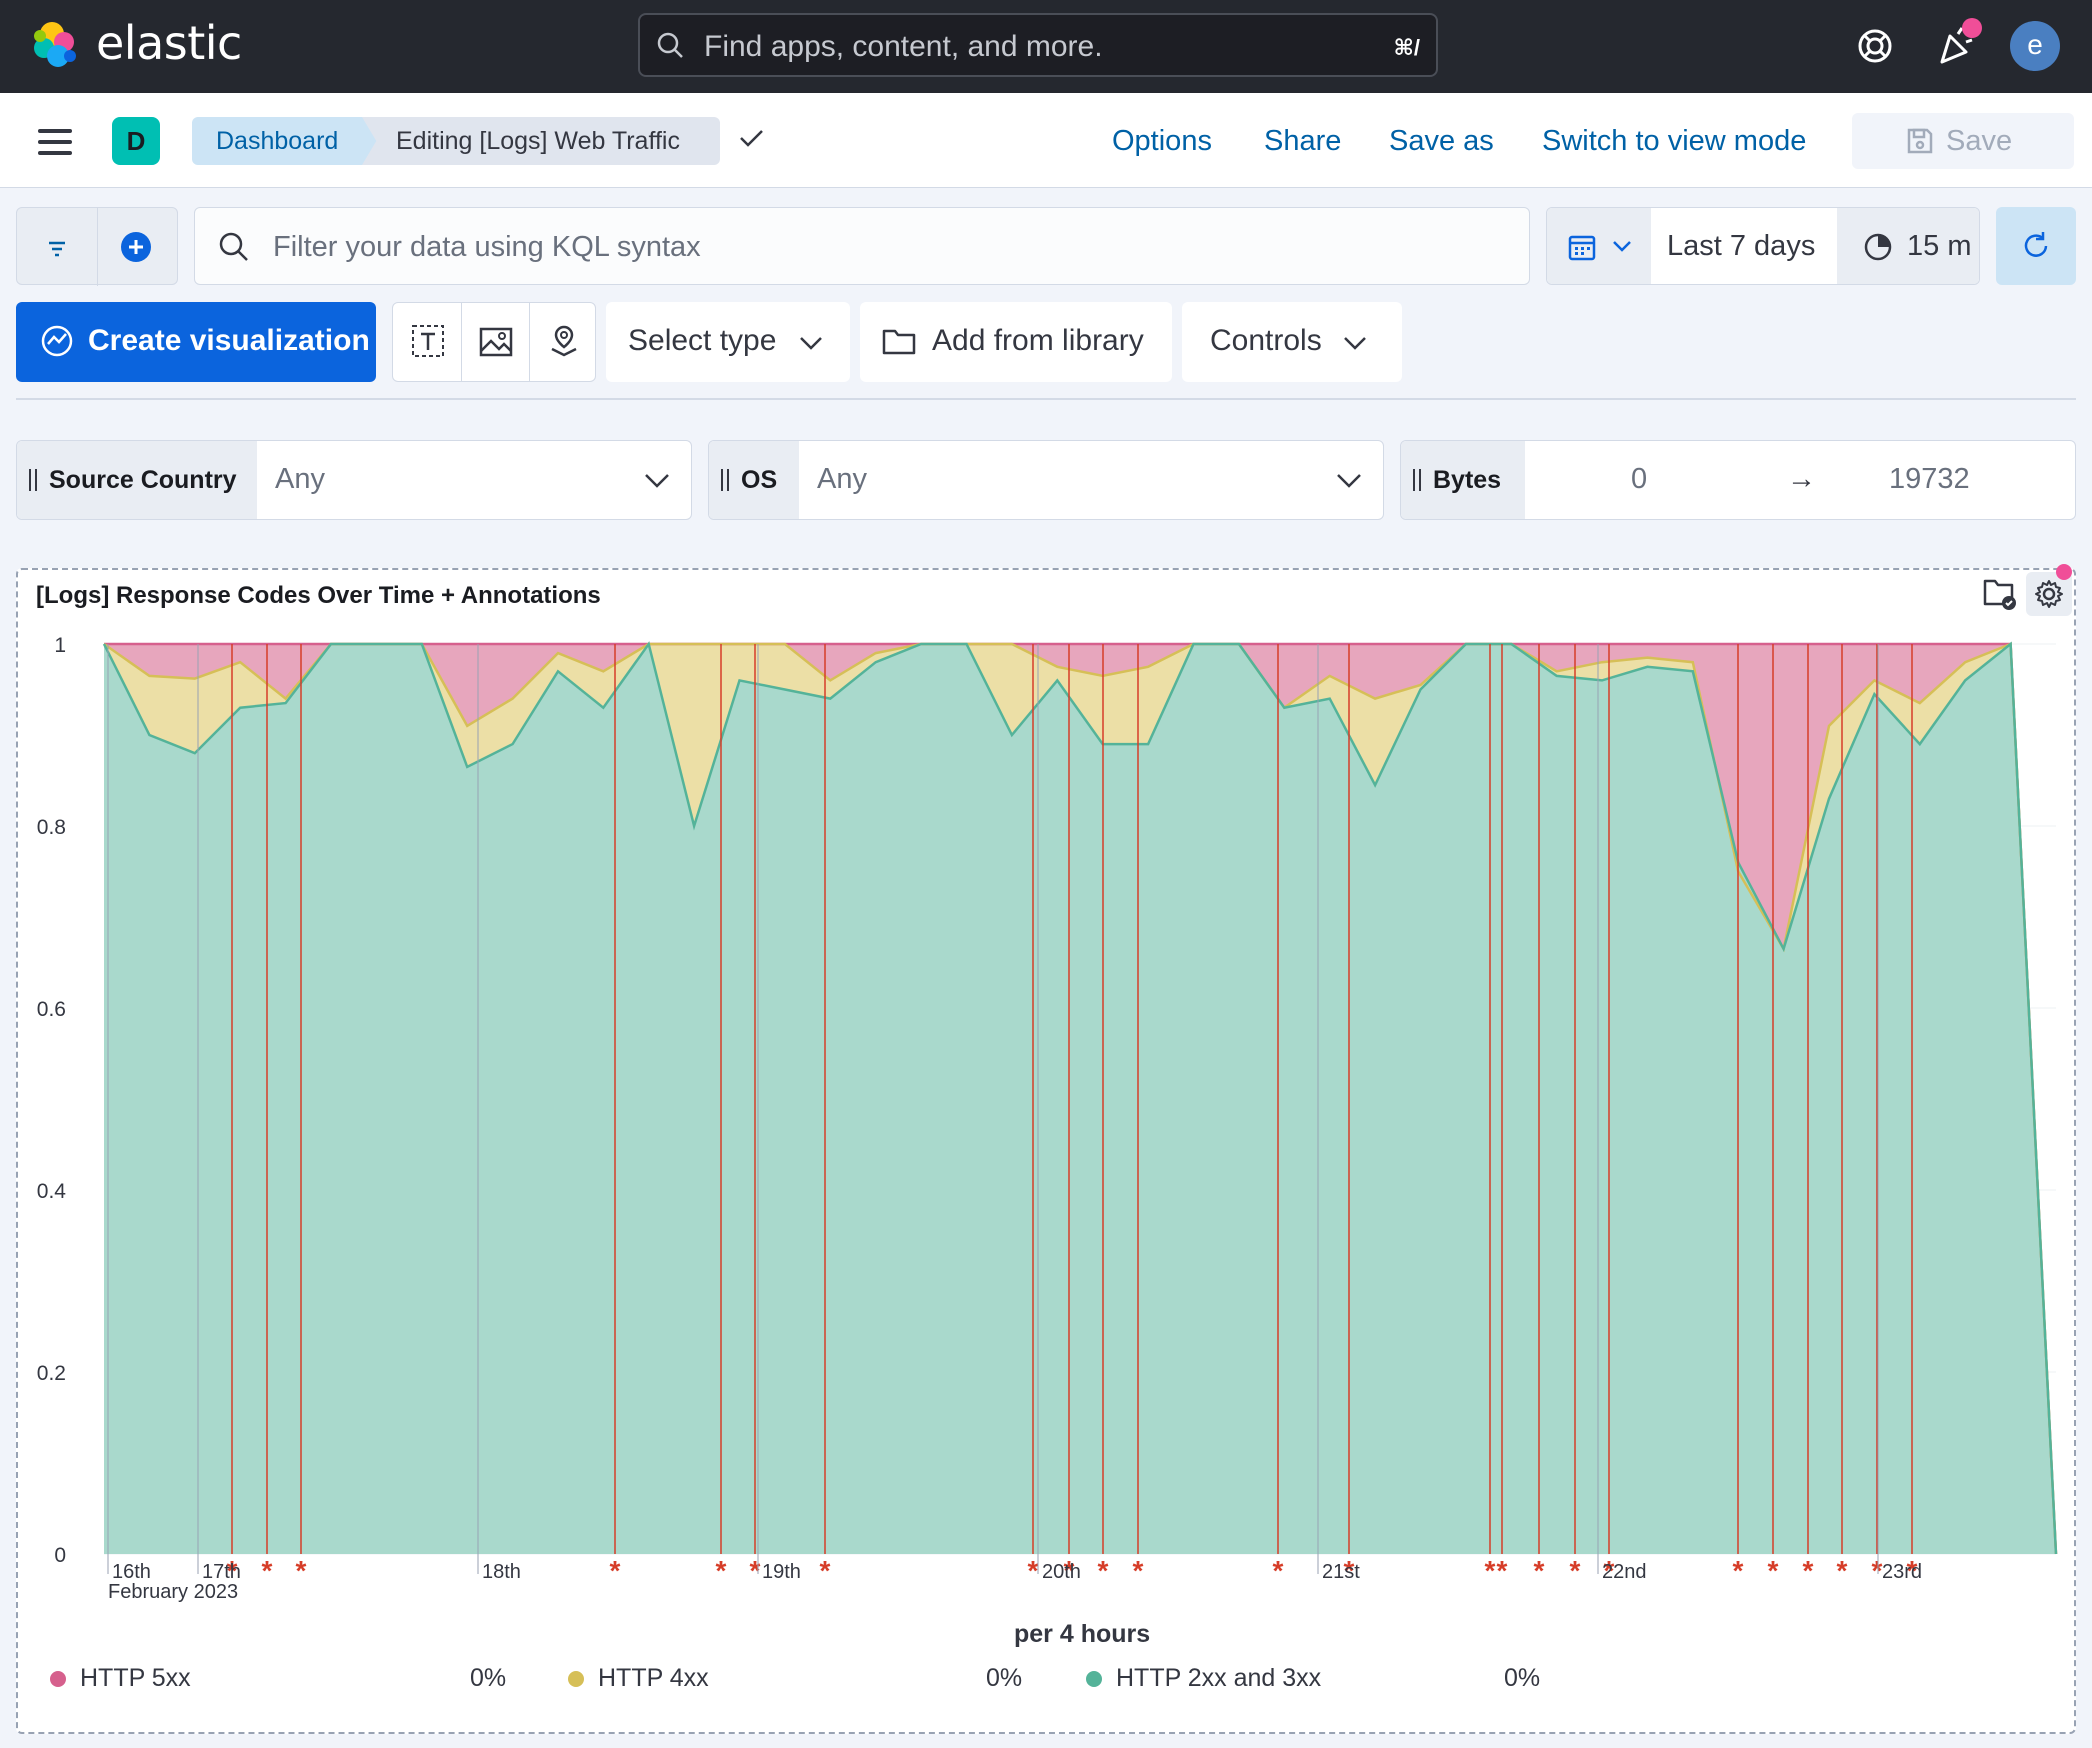 This screenshot has height=1748, width=2092. Describe the element at coordinates (653, 1678) in the screenshot. I see `legend-label: HTTP 4xx` at that location.